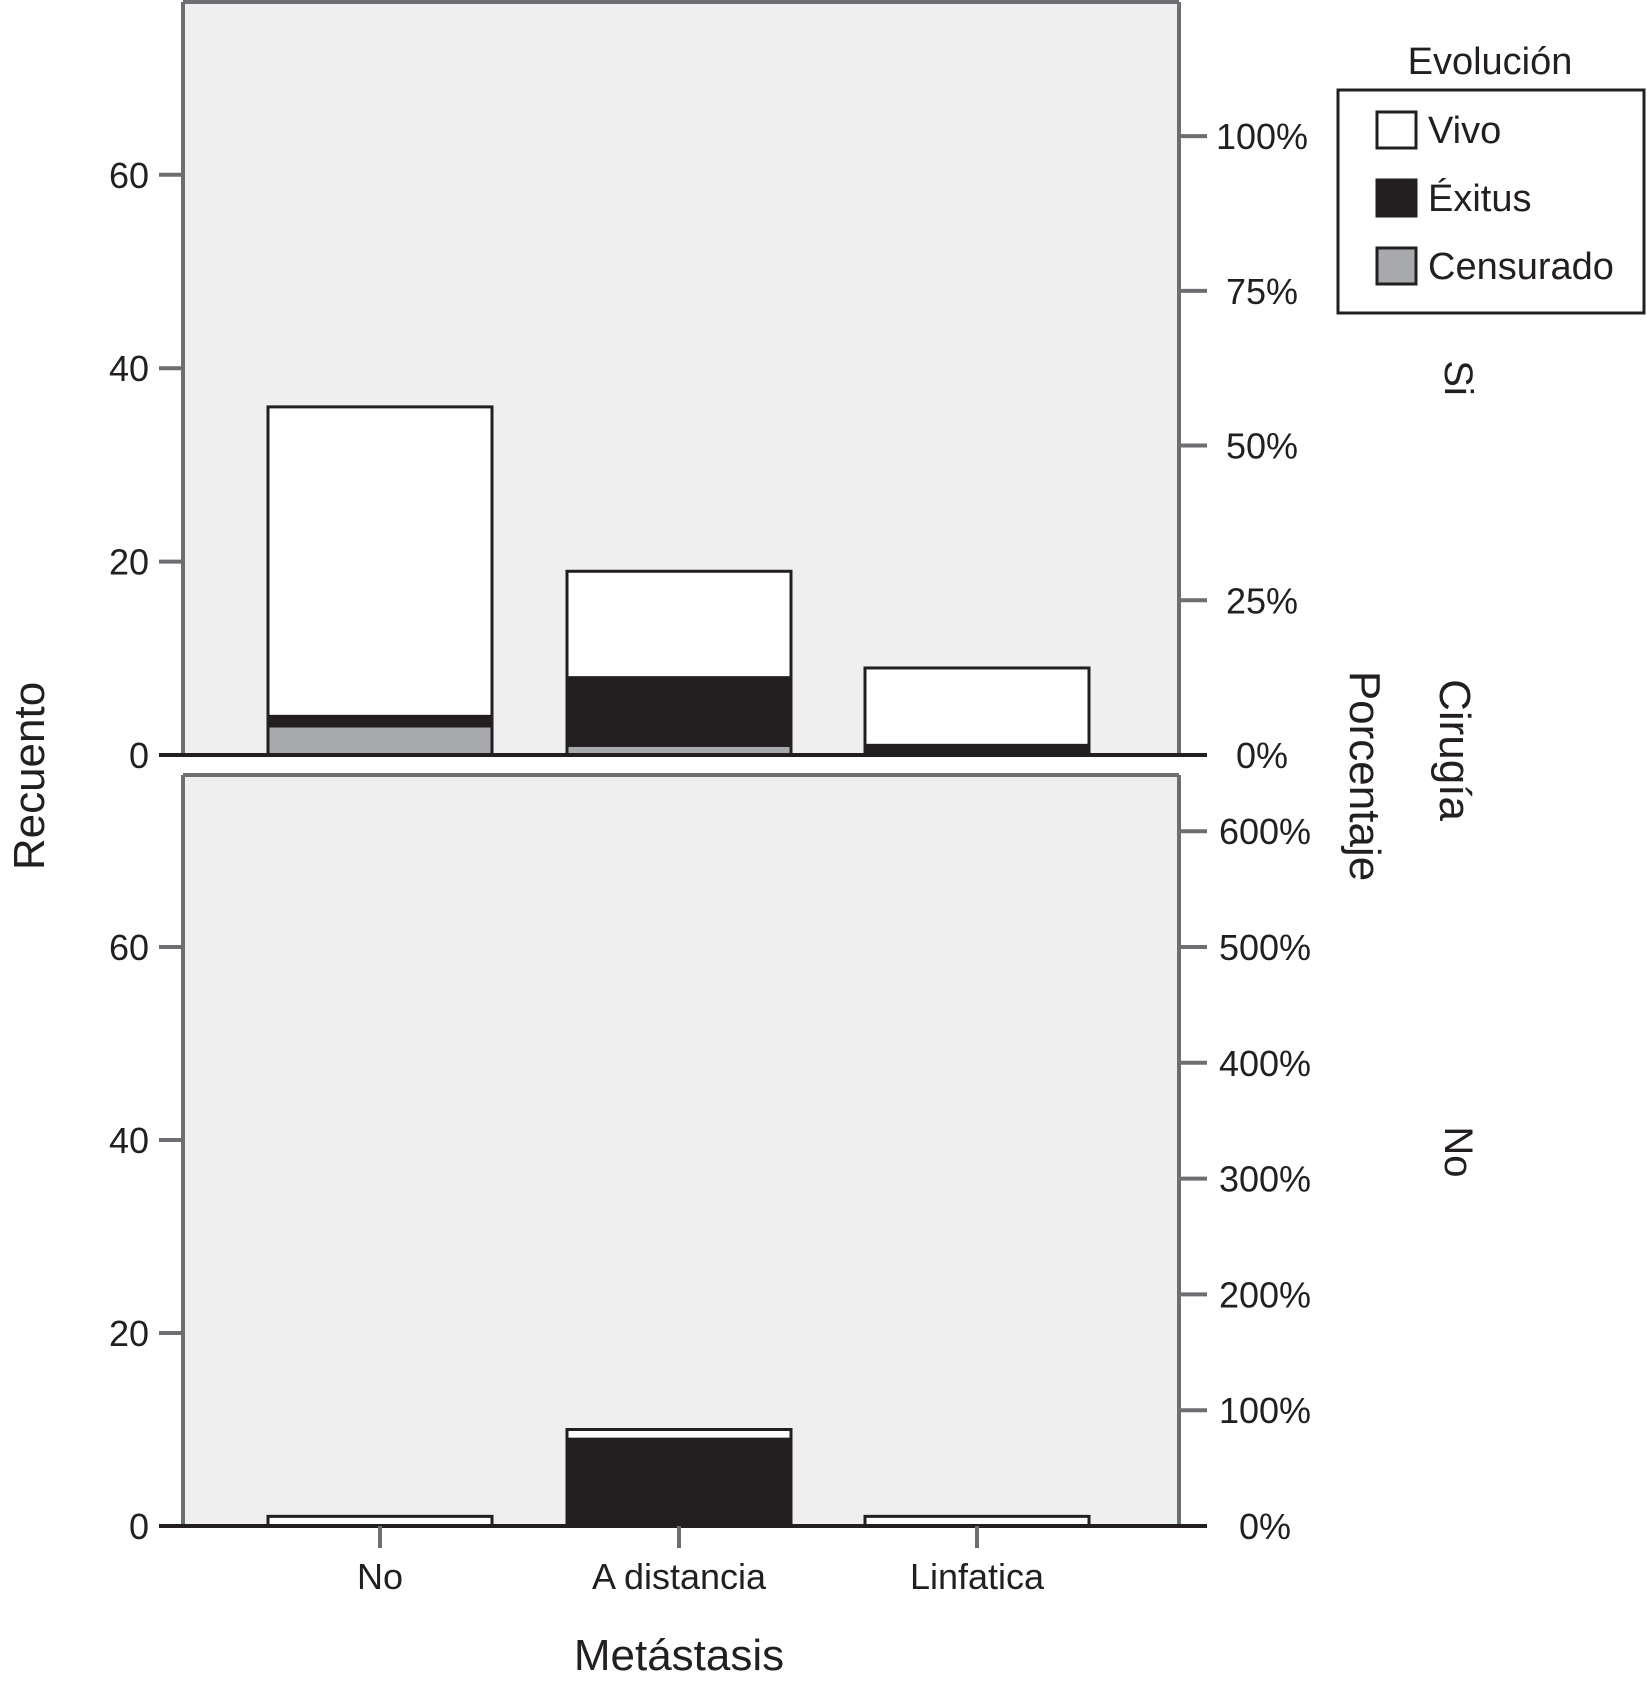 The height and width of the screenshot is (1682, 1647). What do you see at coordinates (1265, 1179) in the screenshot?
I see `y2-tick-label: 300%` at bounding box center [1265, 1179].